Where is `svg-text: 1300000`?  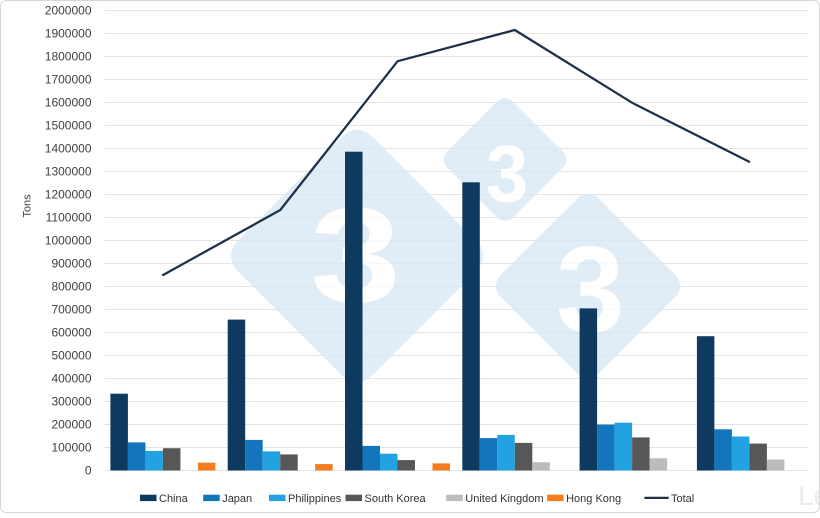
svg-text: 1300000 is located at coordinates (68, 172).